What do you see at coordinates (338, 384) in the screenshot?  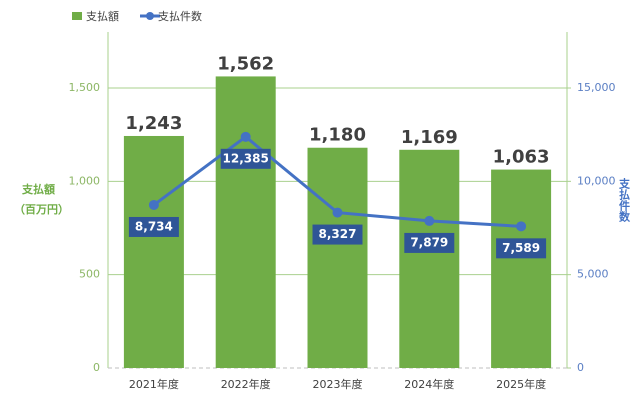 I see `x-tick-label: 2023年度` at bounding box center [338, 384].